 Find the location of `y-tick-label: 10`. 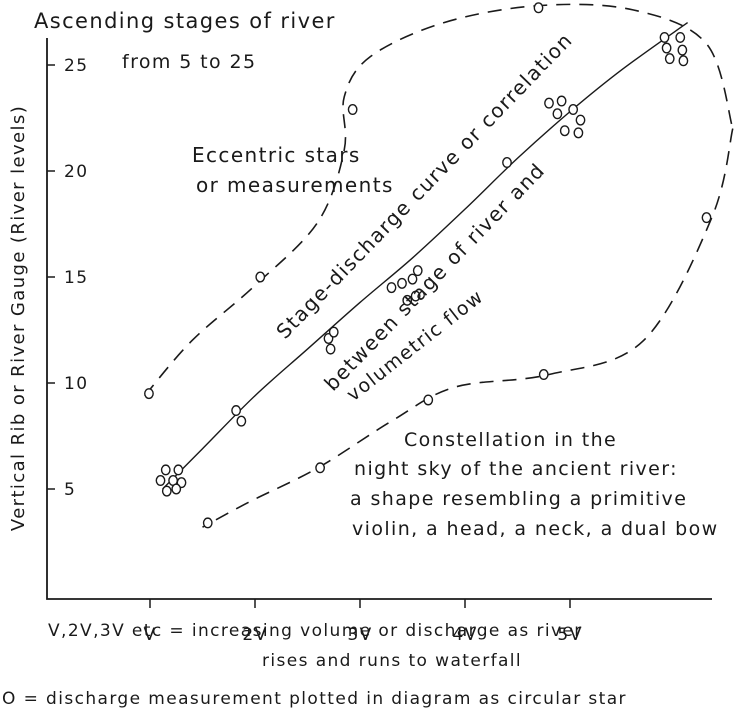

y-tick-label: 10 is located at coordinates (76, 384).